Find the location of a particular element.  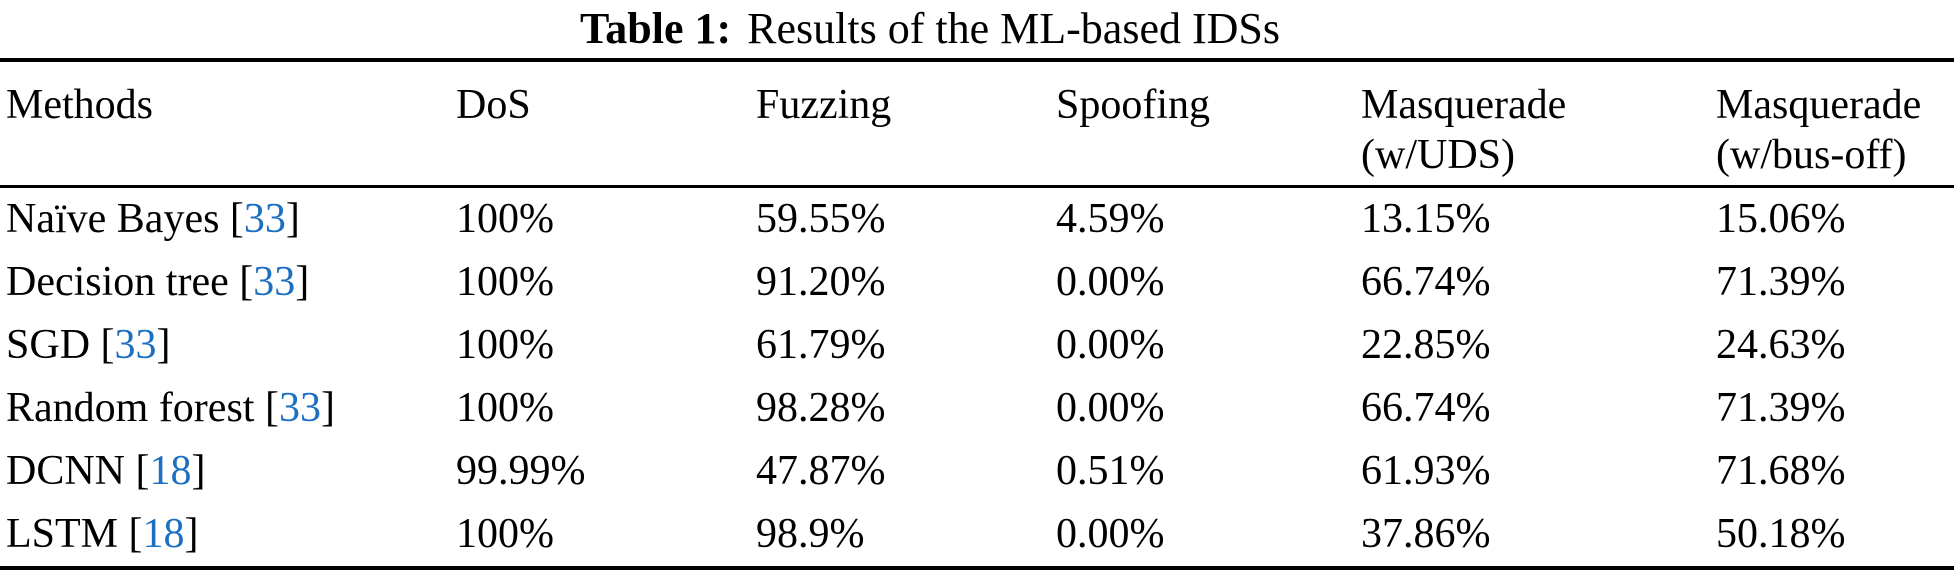

method-name: Naïve Bayes [ is located at coordinates (125, 218).